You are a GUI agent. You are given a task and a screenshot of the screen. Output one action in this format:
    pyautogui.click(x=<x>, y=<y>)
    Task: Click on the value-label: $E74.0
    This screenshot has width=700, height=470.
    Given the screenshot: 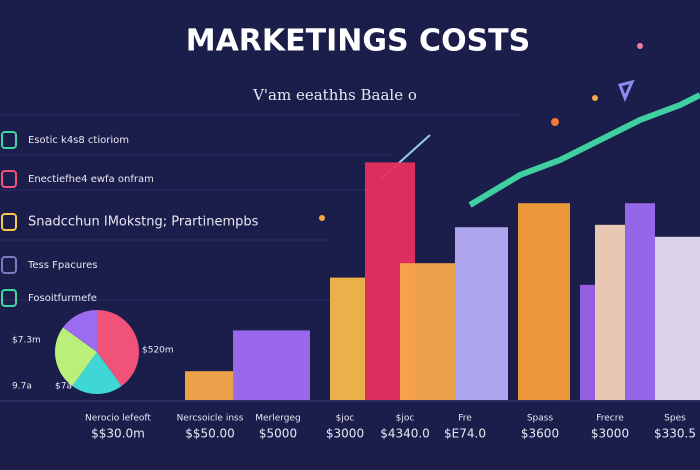 What is the action you would take?
    pyautogui.click(x=465, y=434)
    